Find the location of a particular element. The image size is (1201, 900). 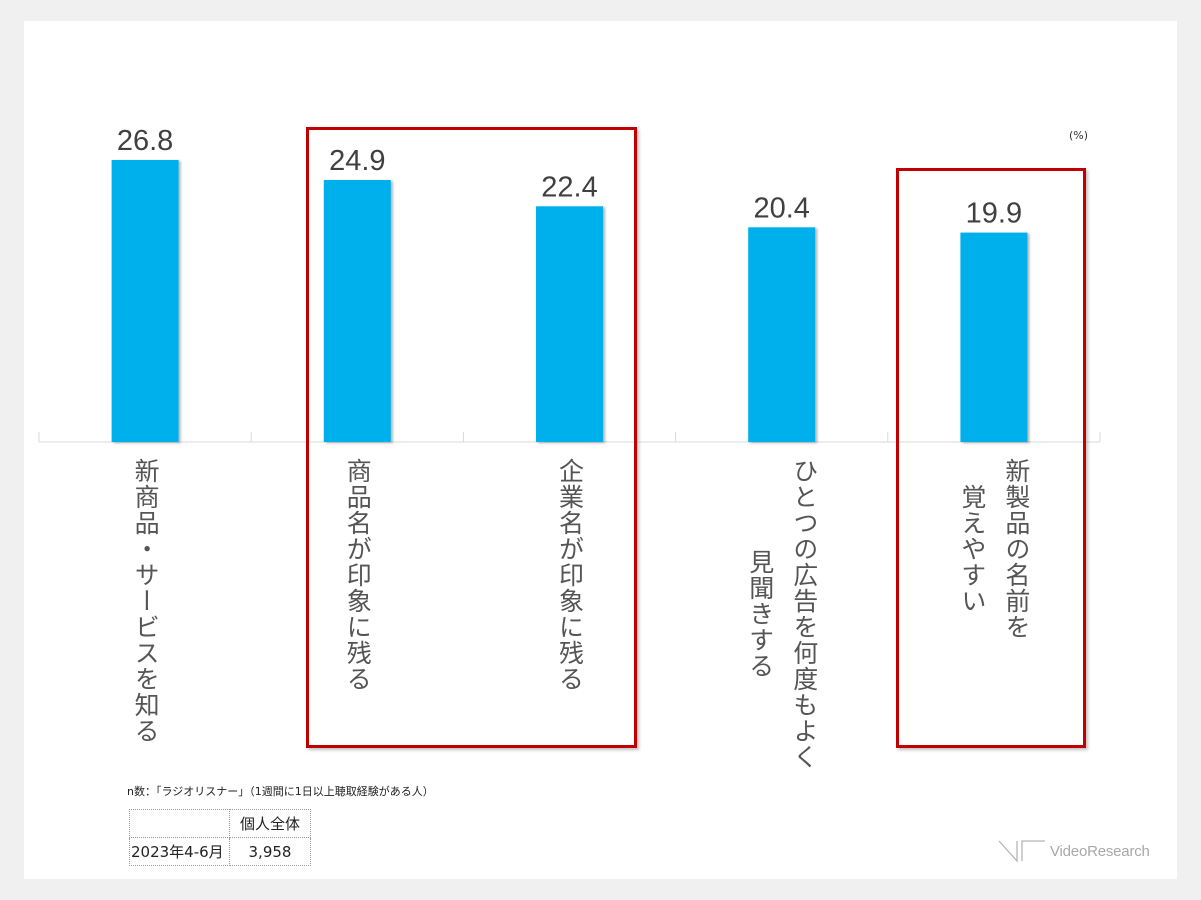

category-label-line: 新商品・サービスを知る is located at coordinates (146, 601).